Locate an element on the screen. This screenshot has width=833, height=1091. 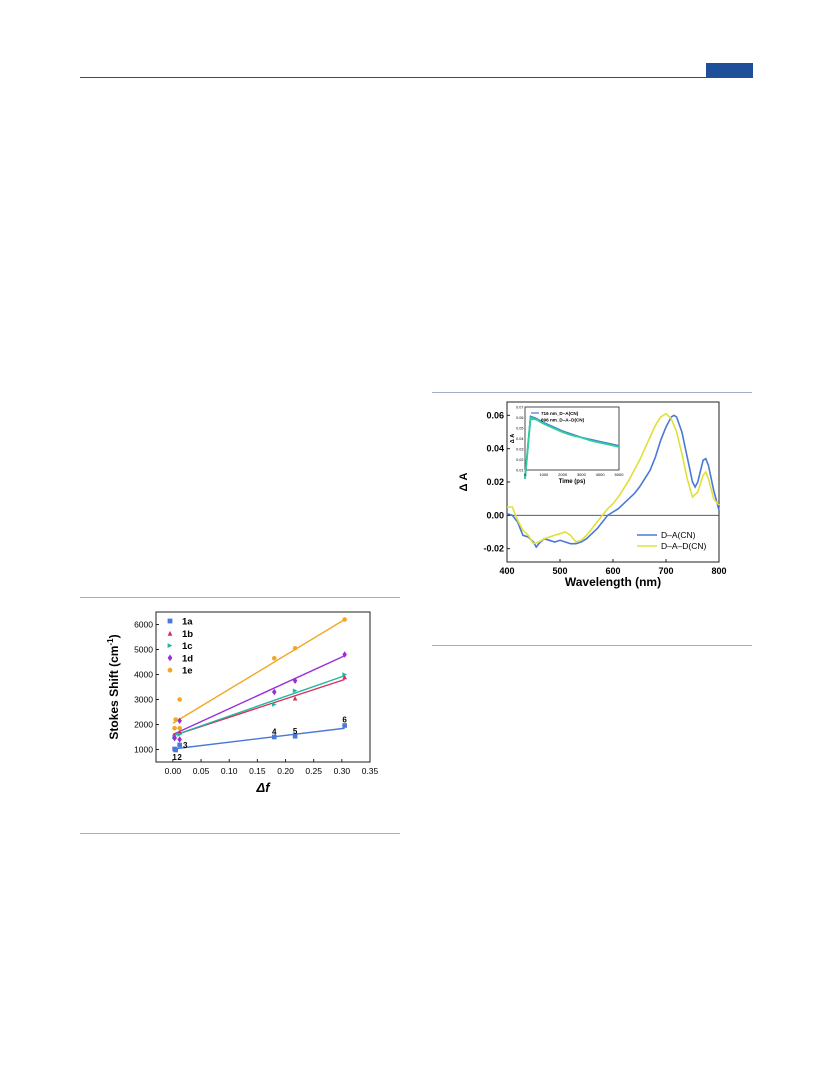
x-axis-label: Wavelength (nm) is located at coordinates (613, 582).